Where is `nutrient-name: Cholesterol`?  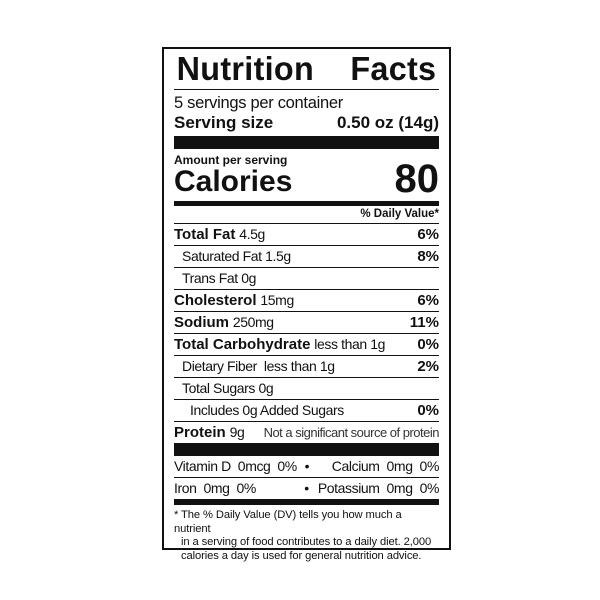
nutrient-name: Cholesterol is located at coordinates (215, 300).